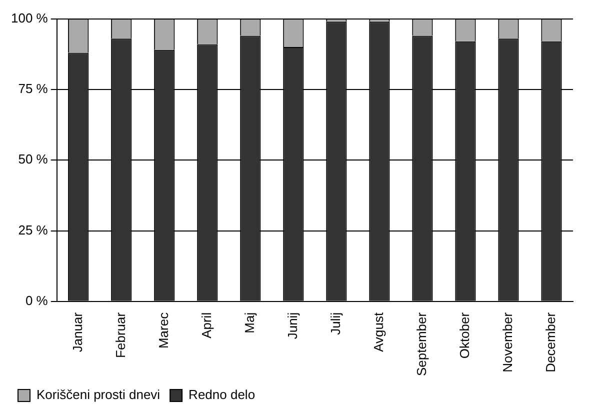 Image resolution: width=601 pixels, height=420 pixels. What do you see at coordinates (77, 332) in the screenshot?
I see `x-tick-label: Januar` at bounding box center [77, 332].